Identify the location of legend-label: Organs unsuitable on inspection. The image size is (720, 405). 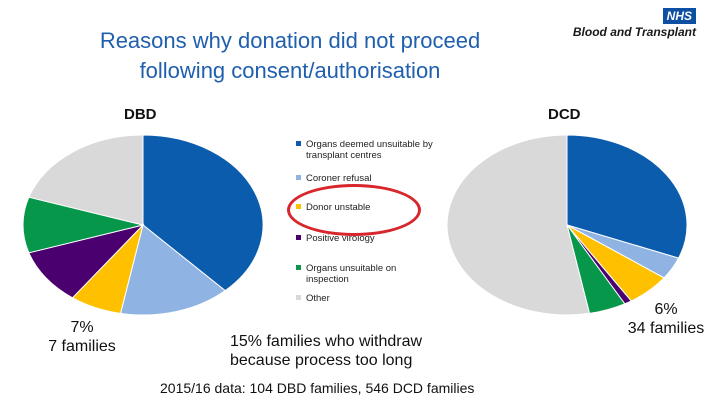
(351, 274).